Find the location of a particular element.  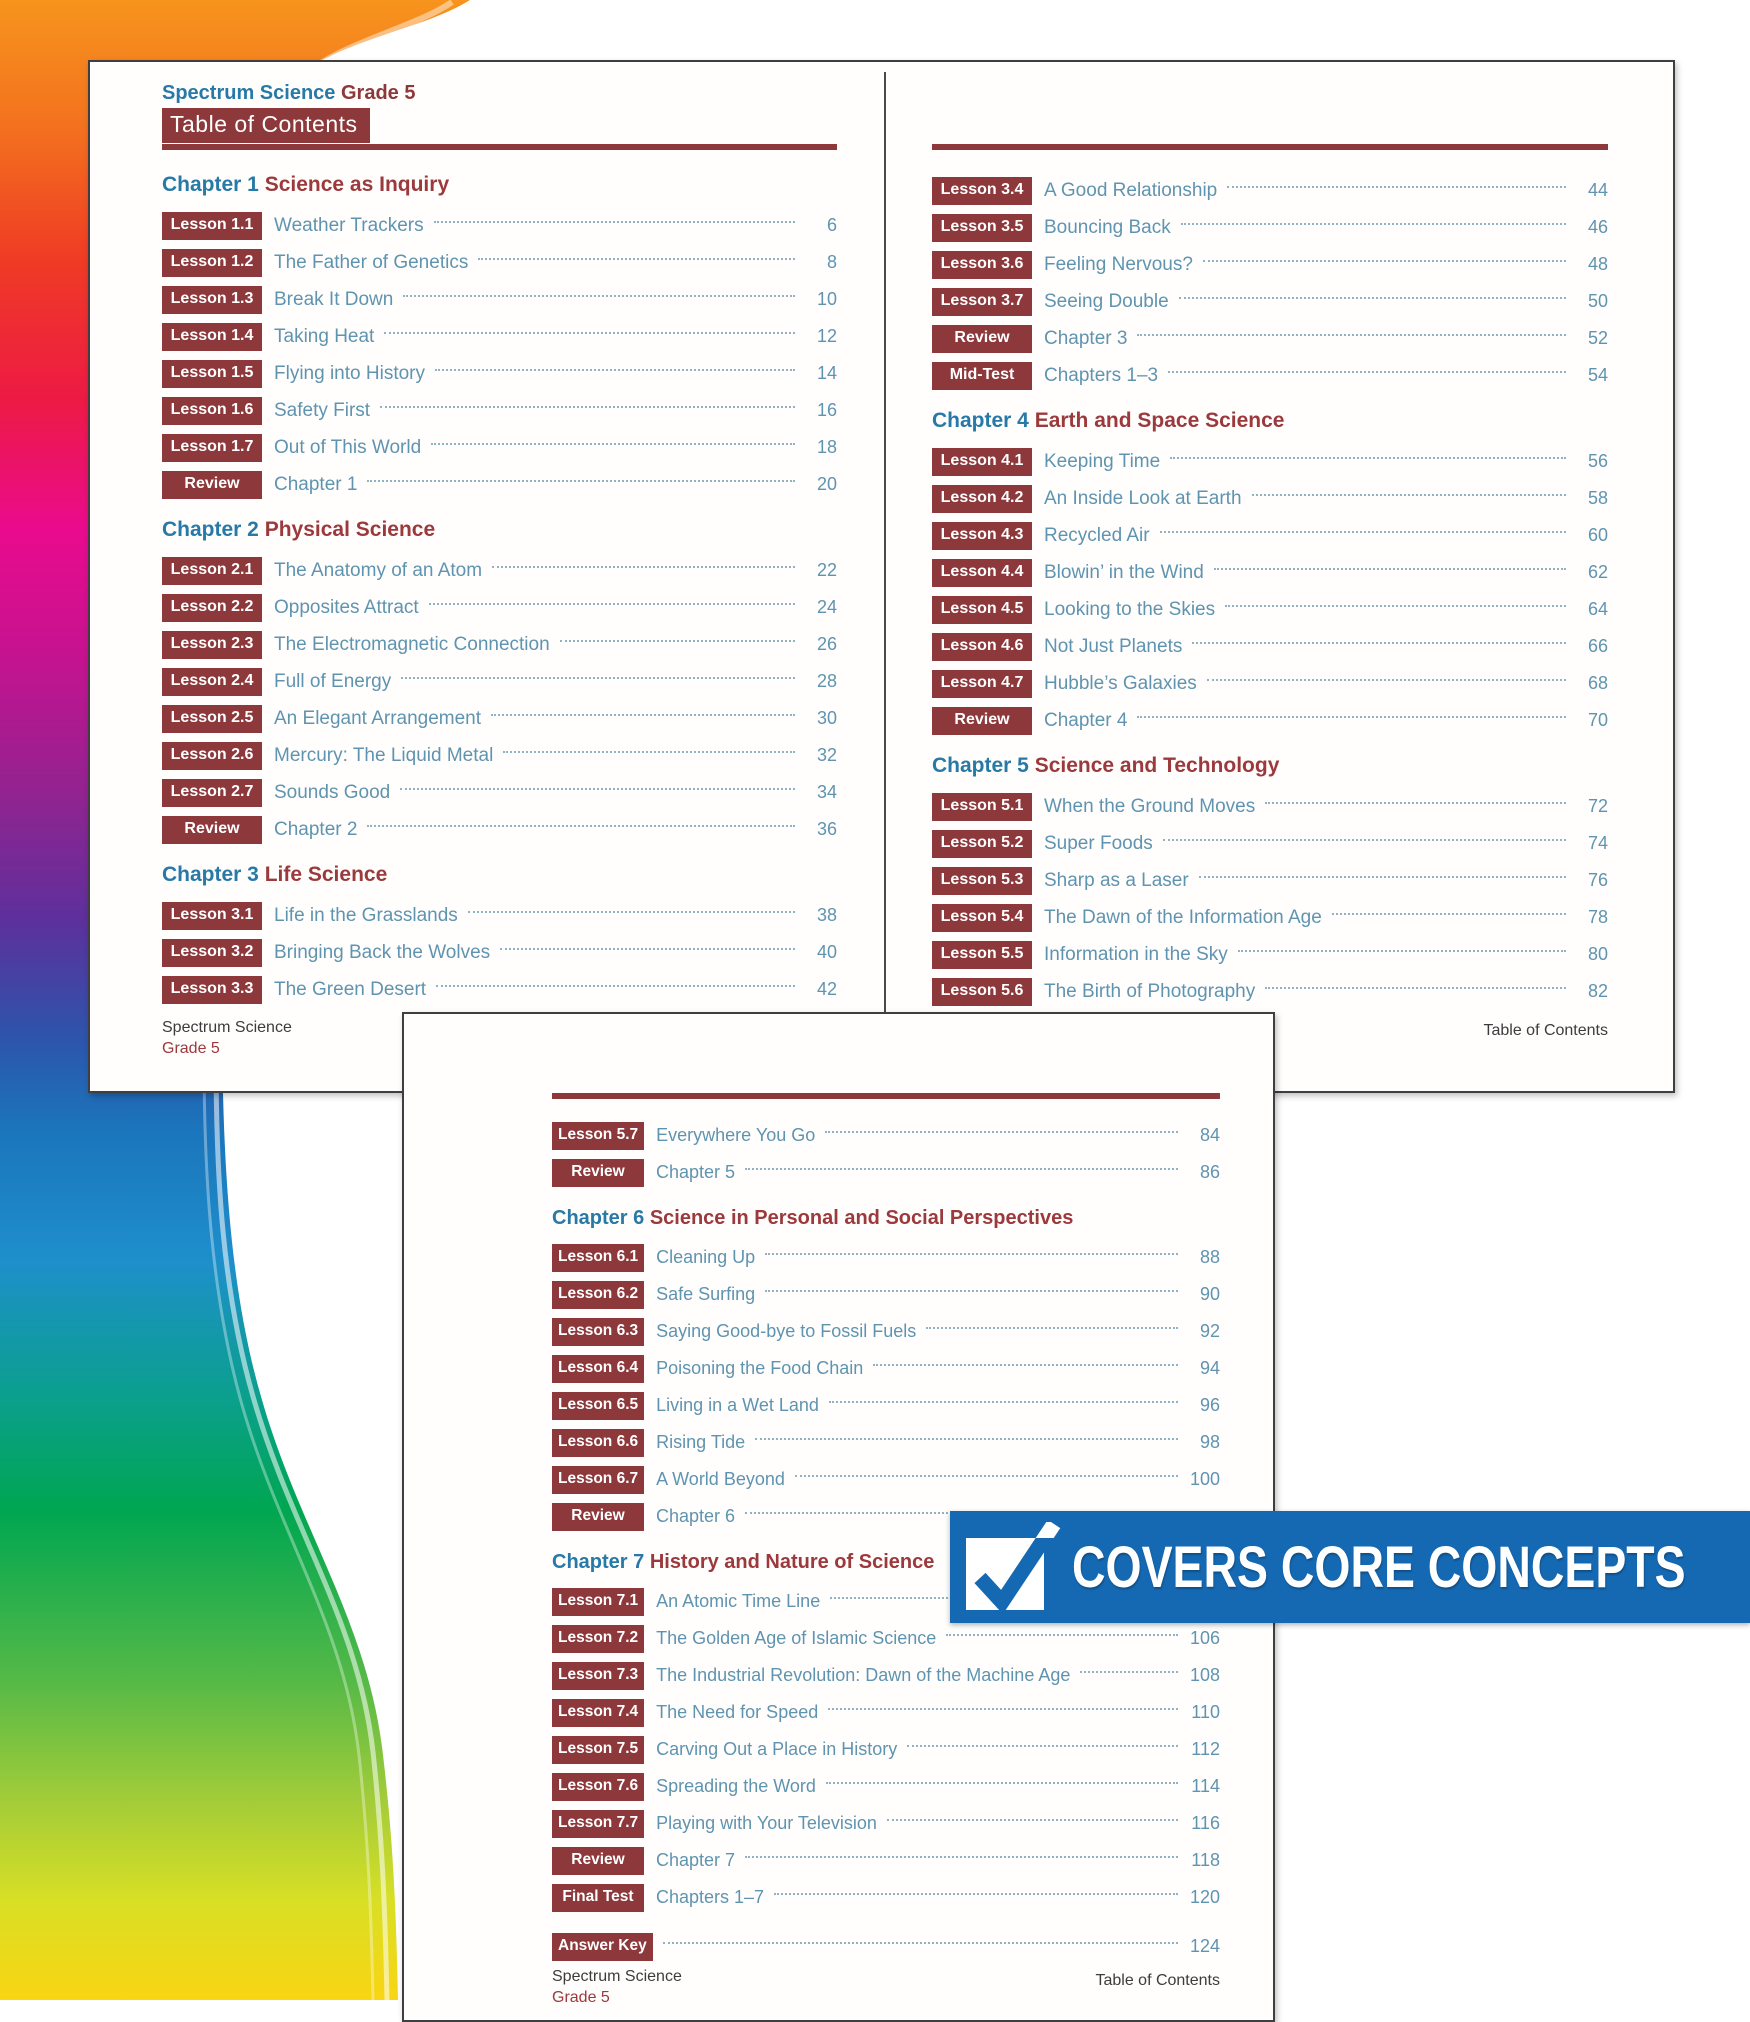

page-number: 78 is located at coordinates (1597, 917).